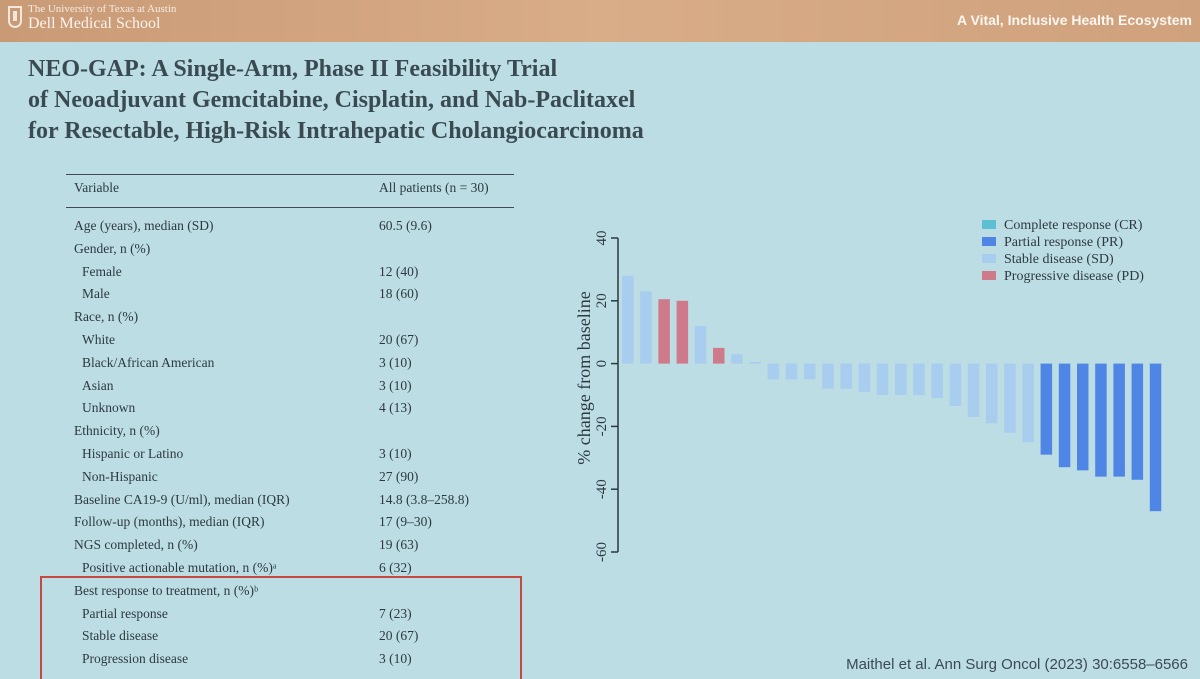 The width and height of the screenshot is (1200, 679). What do you see at coordinates (395, 613) in the screenshot?
I see `row-value: 7 (23)` at bounding box center [395, 613].